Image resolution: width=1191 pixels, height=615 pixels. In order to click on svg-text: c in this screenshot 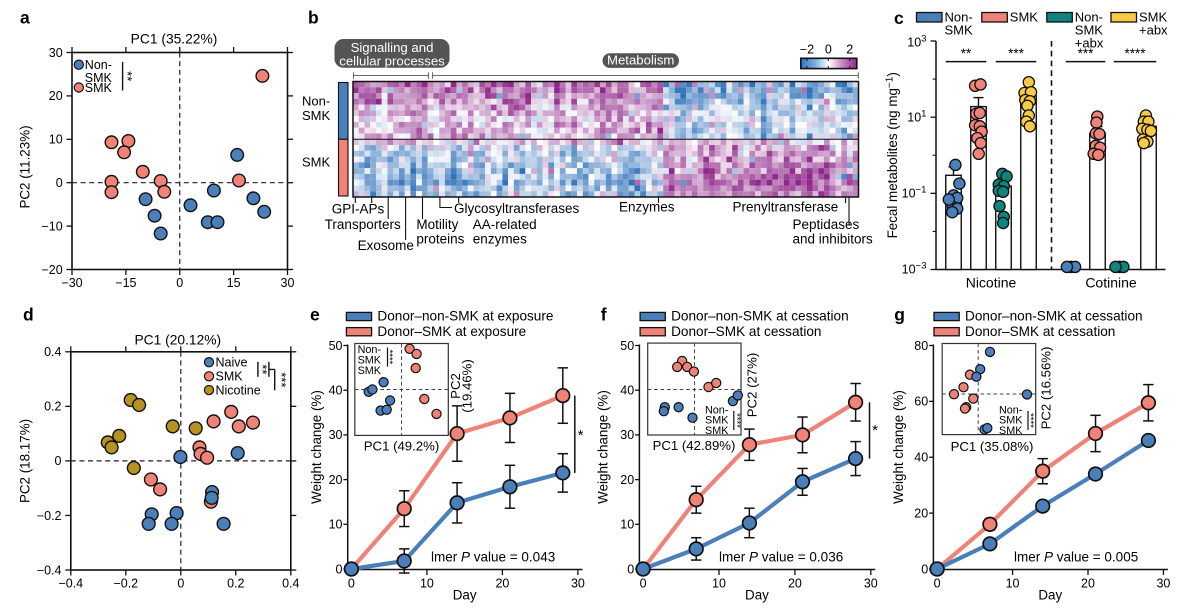, I will do `click(899, 18)`.